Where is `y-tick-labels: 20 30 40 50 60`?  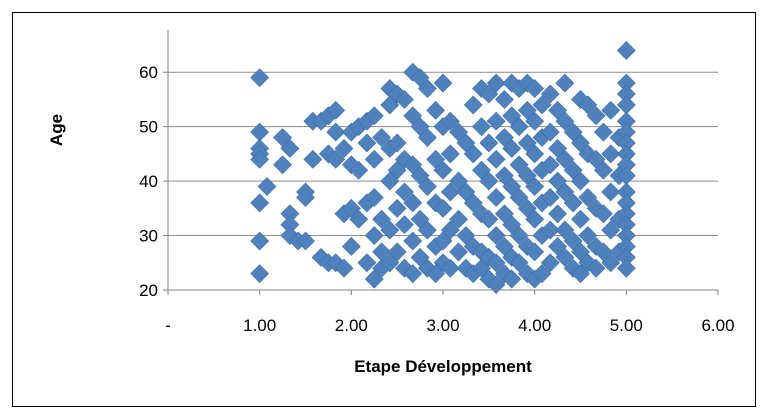 y-tick-labels: 20 30 40 50 60 is located at coordinates (148, 181).